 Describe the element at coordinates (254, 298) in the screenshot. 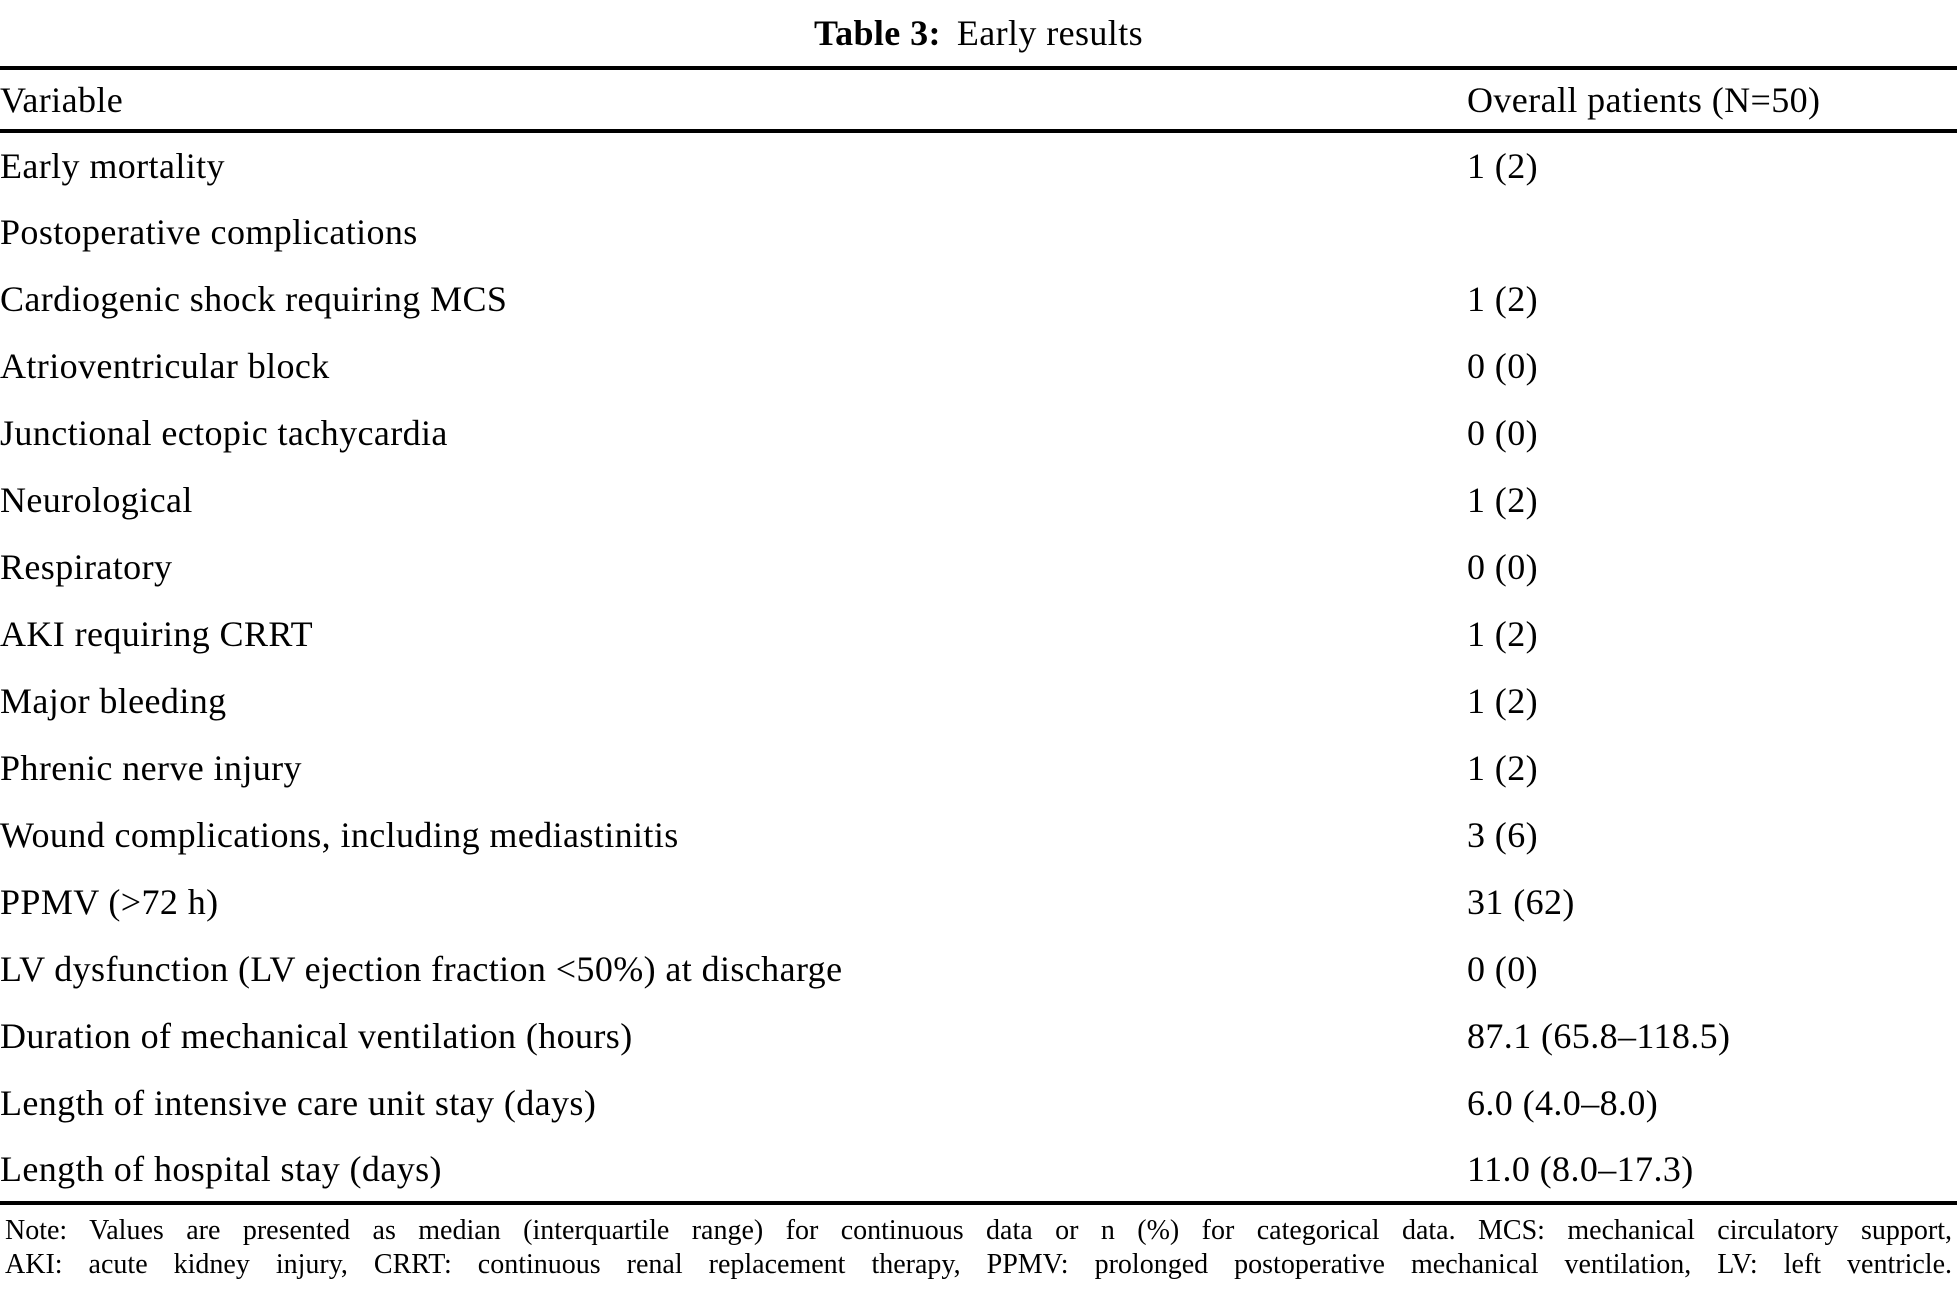

I see `variable-cell: Cardiogenic shock requiring MCS` at that location.